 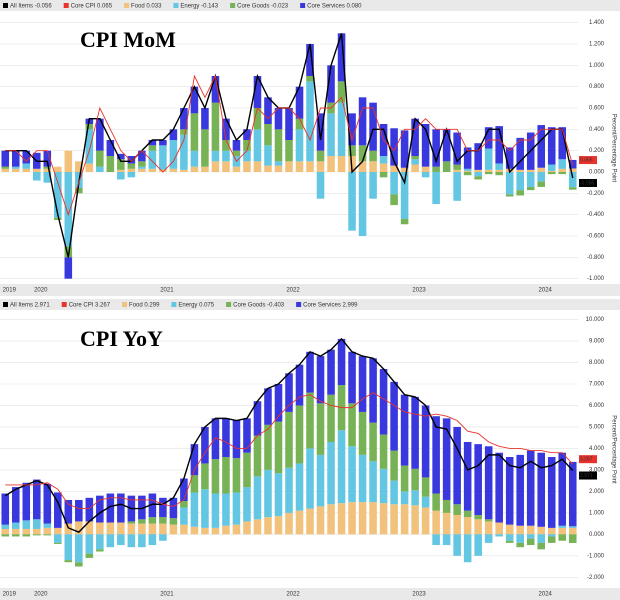 What do you see at coordinates (597, 45) in the screenshot?
I see `y-tick-label: 1.200` at bounding box center [597, 45].